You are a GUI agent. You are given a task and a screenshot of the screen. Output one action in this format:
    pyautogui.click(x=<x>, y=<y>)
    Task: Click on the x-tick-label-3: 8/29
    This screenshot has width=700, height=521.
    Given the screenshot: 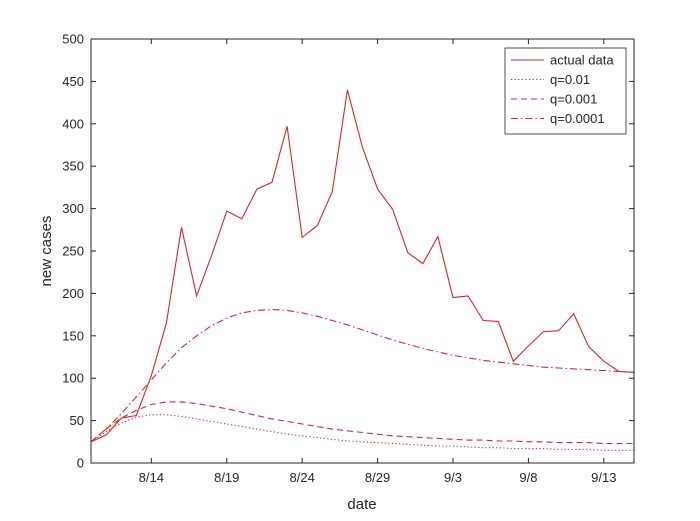 What is the action you would take?
    pyautogui.click(x=377, y=477)
    